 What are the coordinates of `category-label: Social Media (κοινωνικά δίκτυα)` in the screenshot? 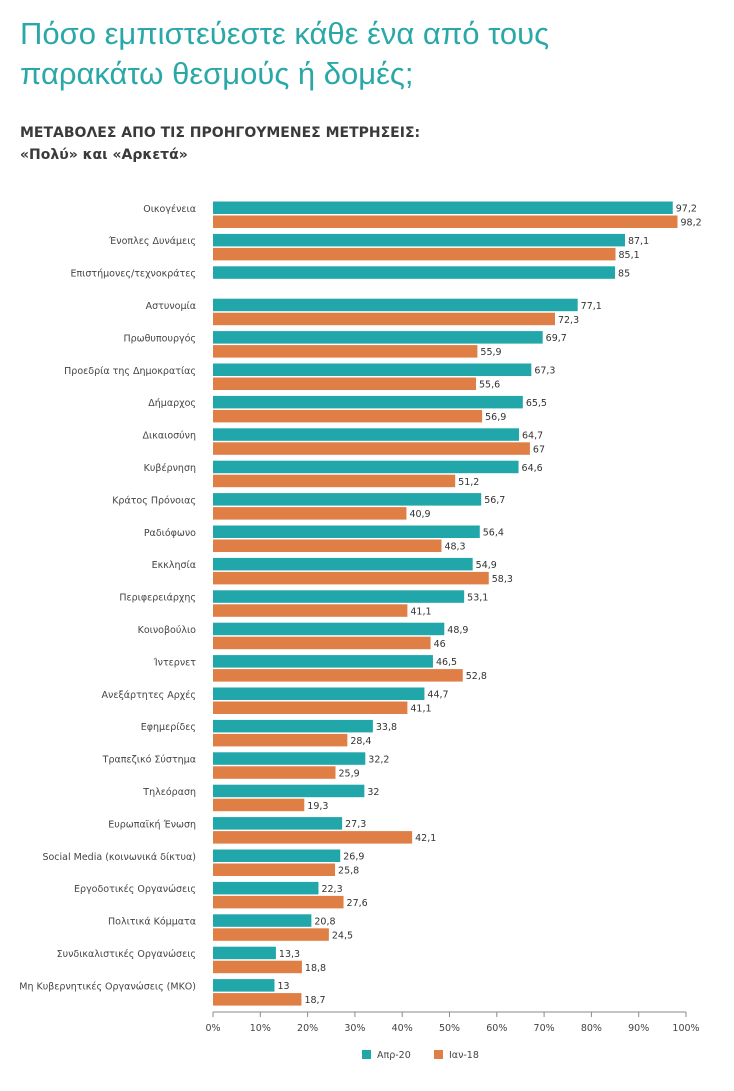 It's located at (119, 857).